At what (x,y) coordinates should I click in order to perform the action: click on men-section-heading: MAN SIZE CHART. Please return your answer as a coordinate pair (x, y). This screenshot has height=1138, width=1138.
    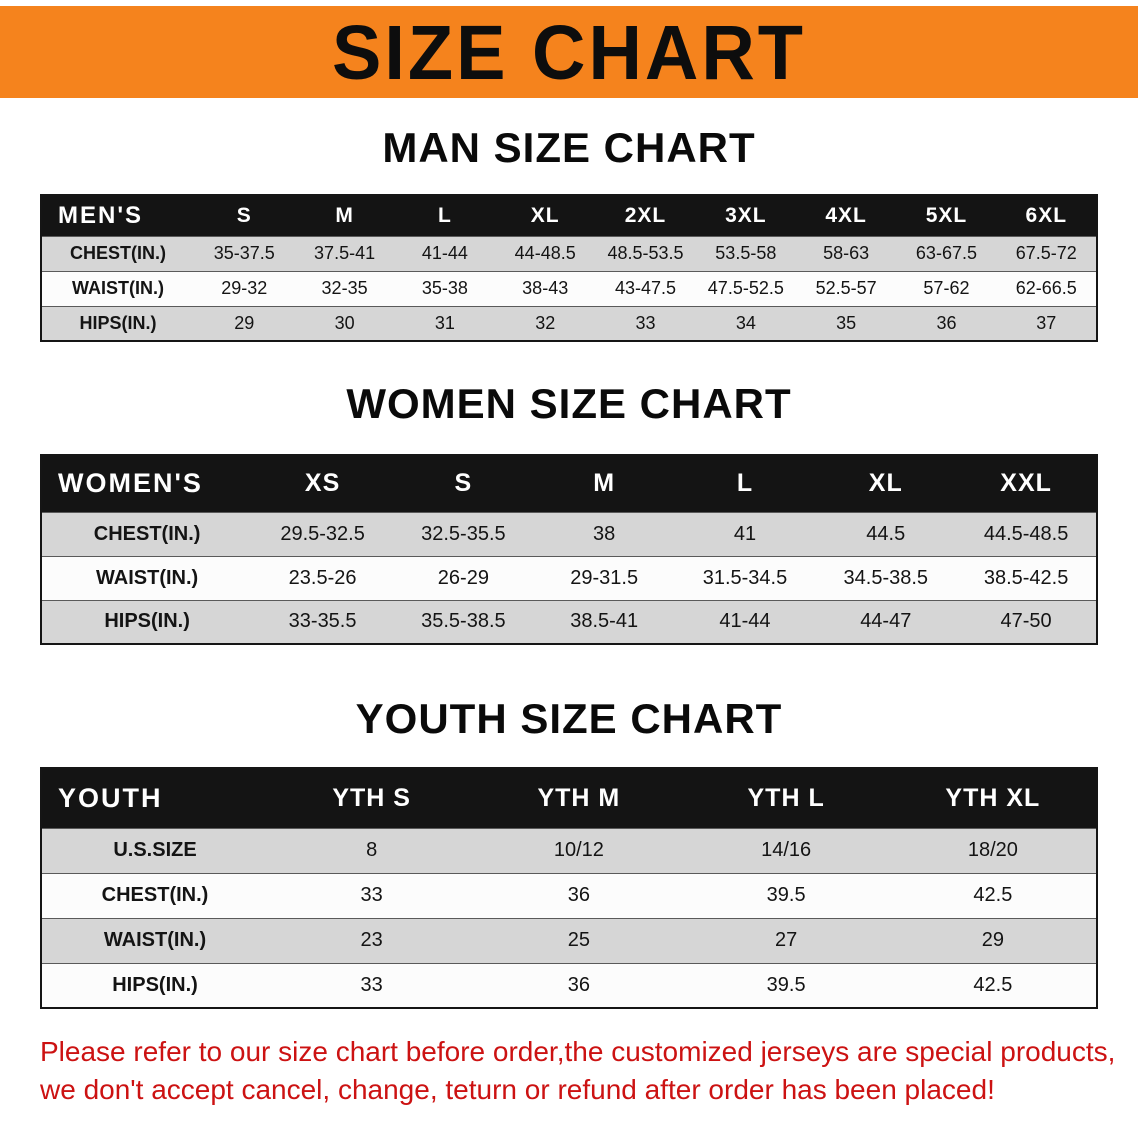
    Looking at the image, I should click on (569, 147).